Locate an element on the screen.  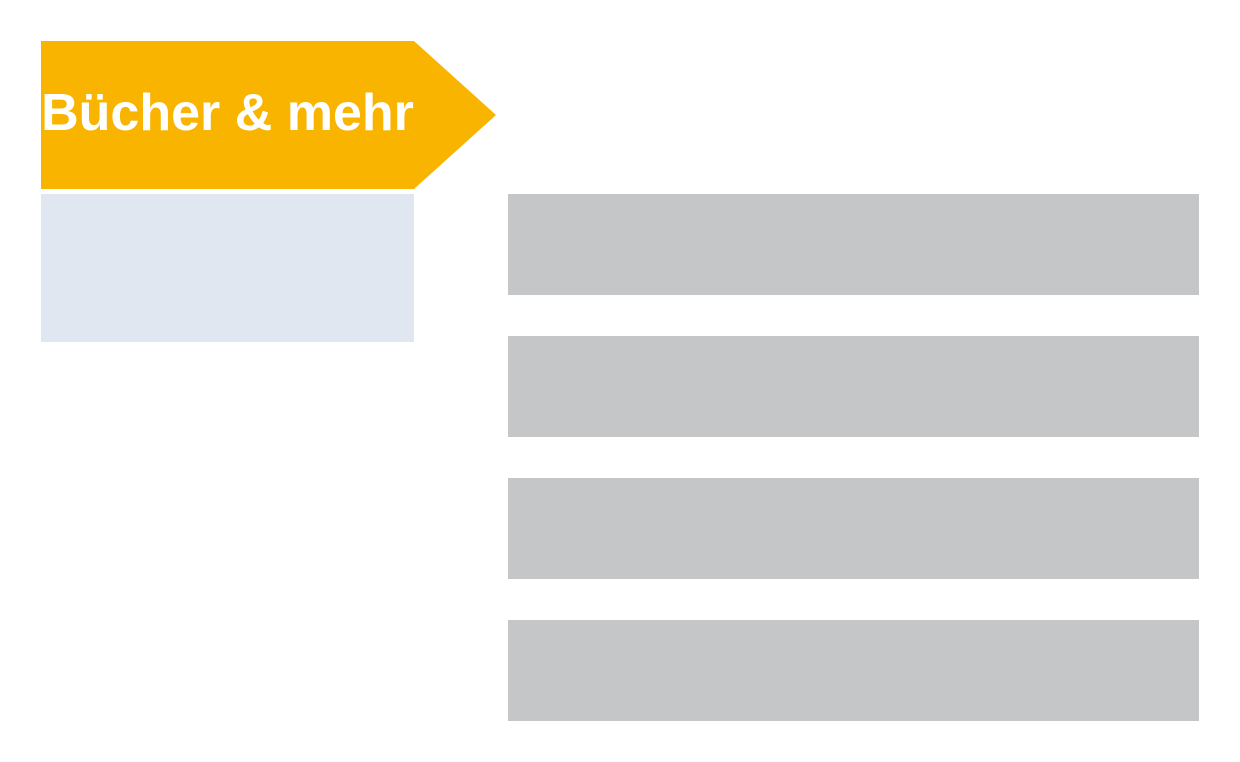
category-tab-label: Bücher & mehr is located at coordinates (227, 113).